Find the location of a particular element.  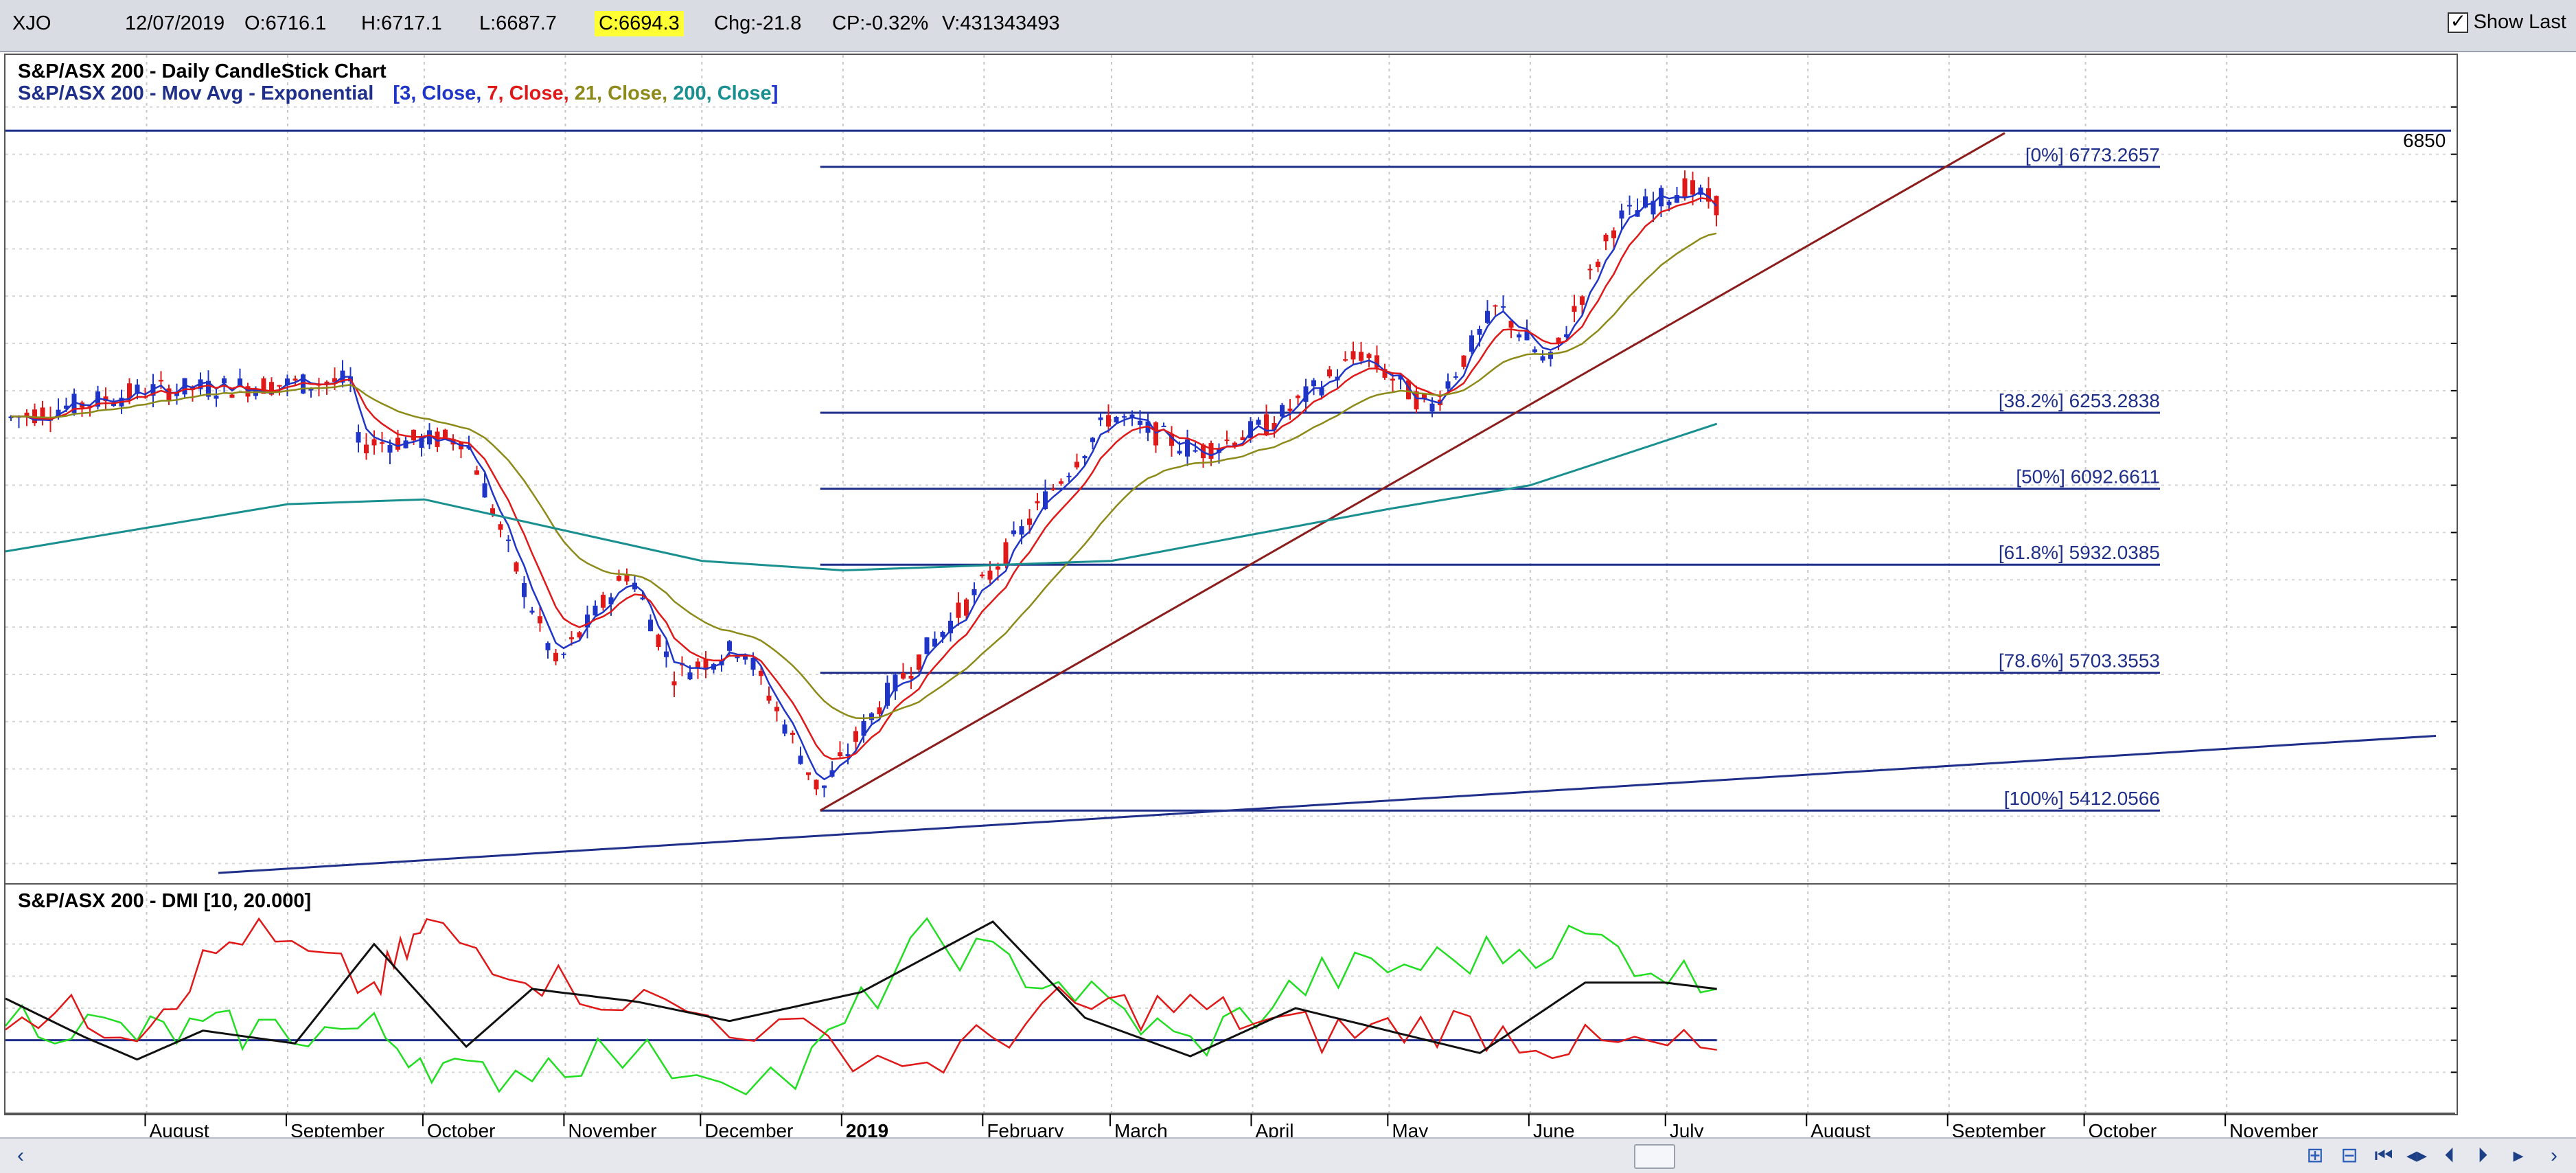

ma-param-200: 200, Close is located at coordinates (723, 93).